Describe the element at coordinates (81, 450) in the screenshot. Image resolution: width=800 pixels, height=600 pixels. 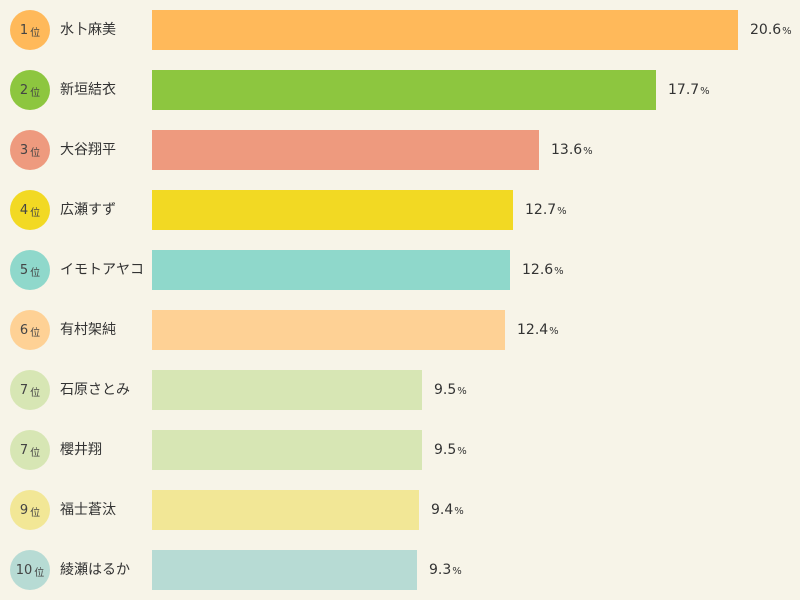
I see `person-name: 櫻井翔` at that location.